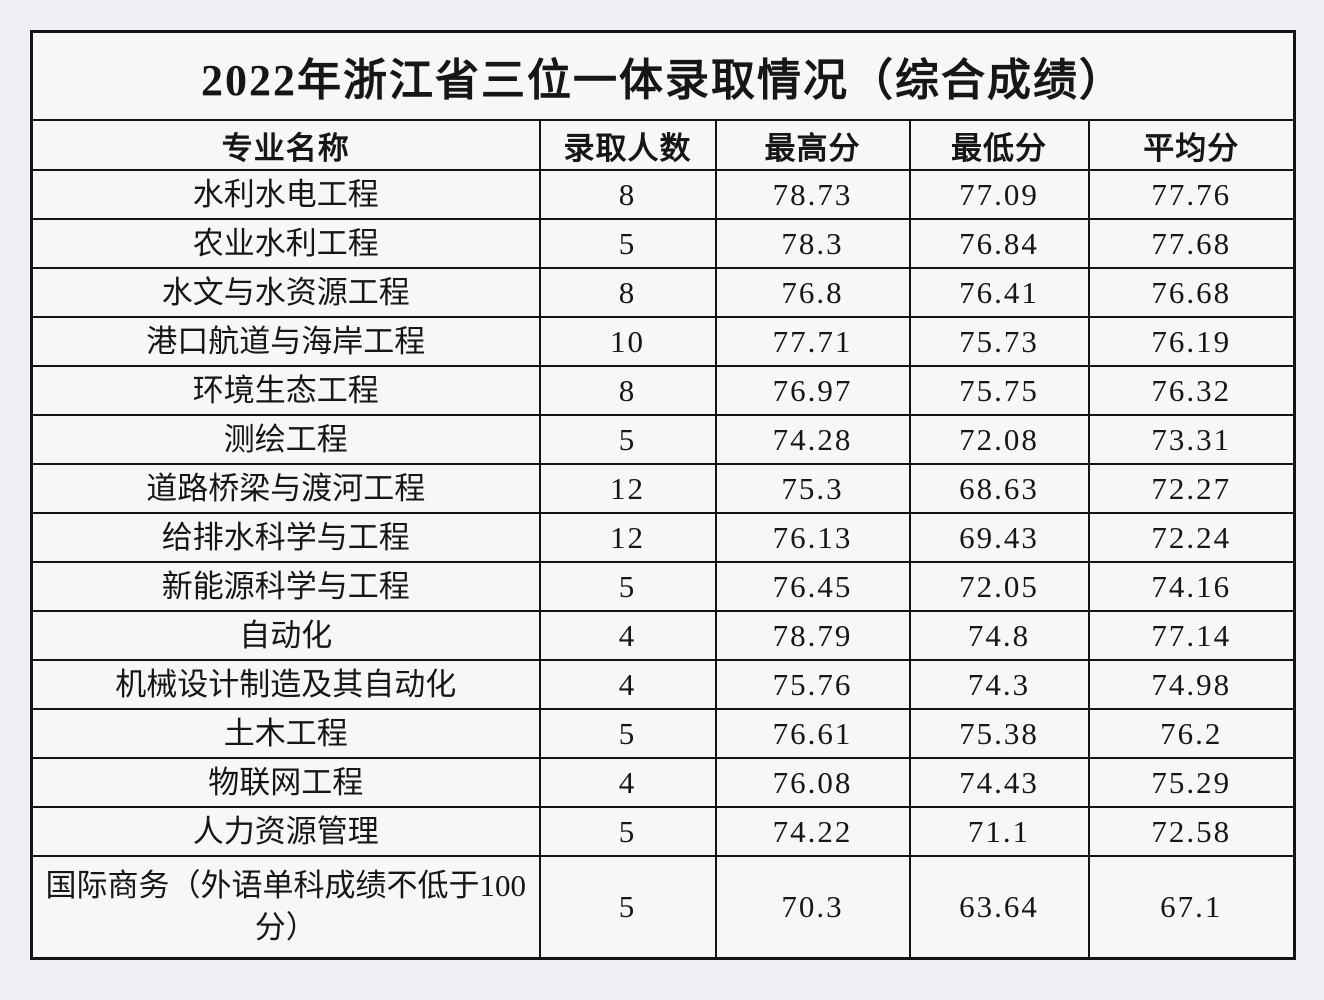 The height and width of the screenshot is (1000, 1324). I want to click on major-name-cell: 自动化, so click(285, 635).